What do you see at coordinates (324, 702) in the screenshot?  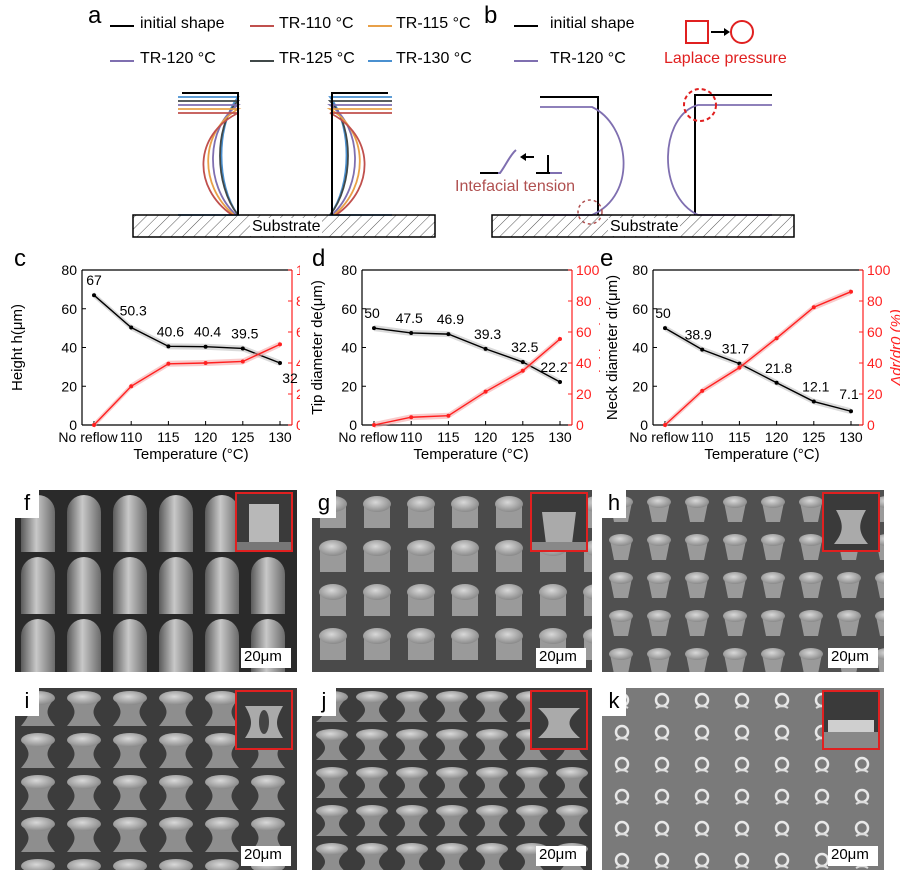 I see `sem-label-j: j` at bounding box center [324, 702].